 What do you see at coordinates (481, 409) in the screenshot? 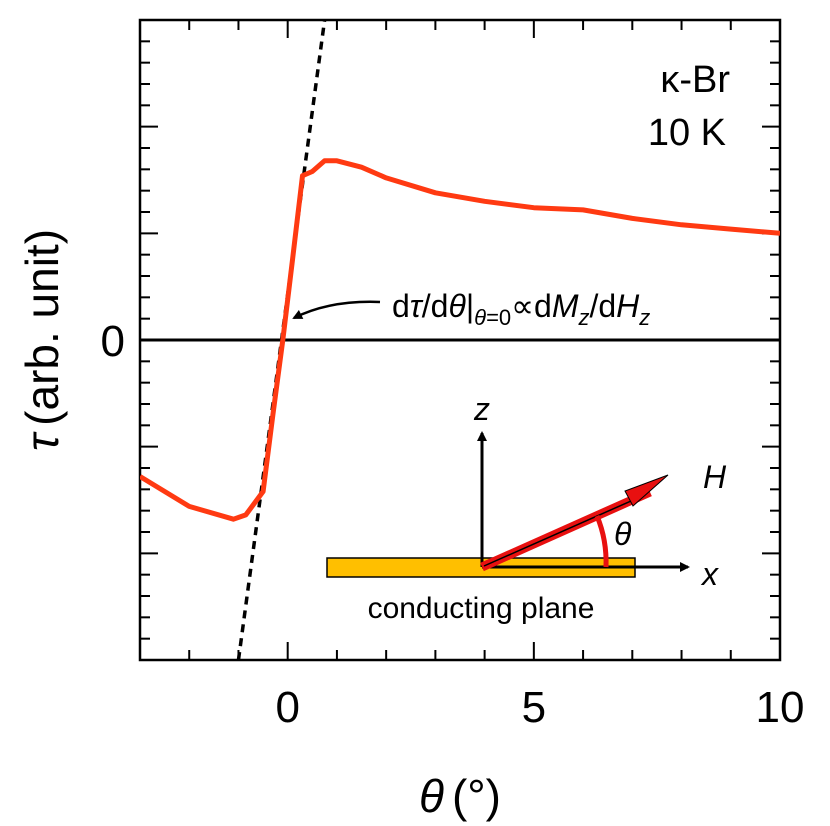
I see `z-axis-label: z` at bounding box center [481, 409].